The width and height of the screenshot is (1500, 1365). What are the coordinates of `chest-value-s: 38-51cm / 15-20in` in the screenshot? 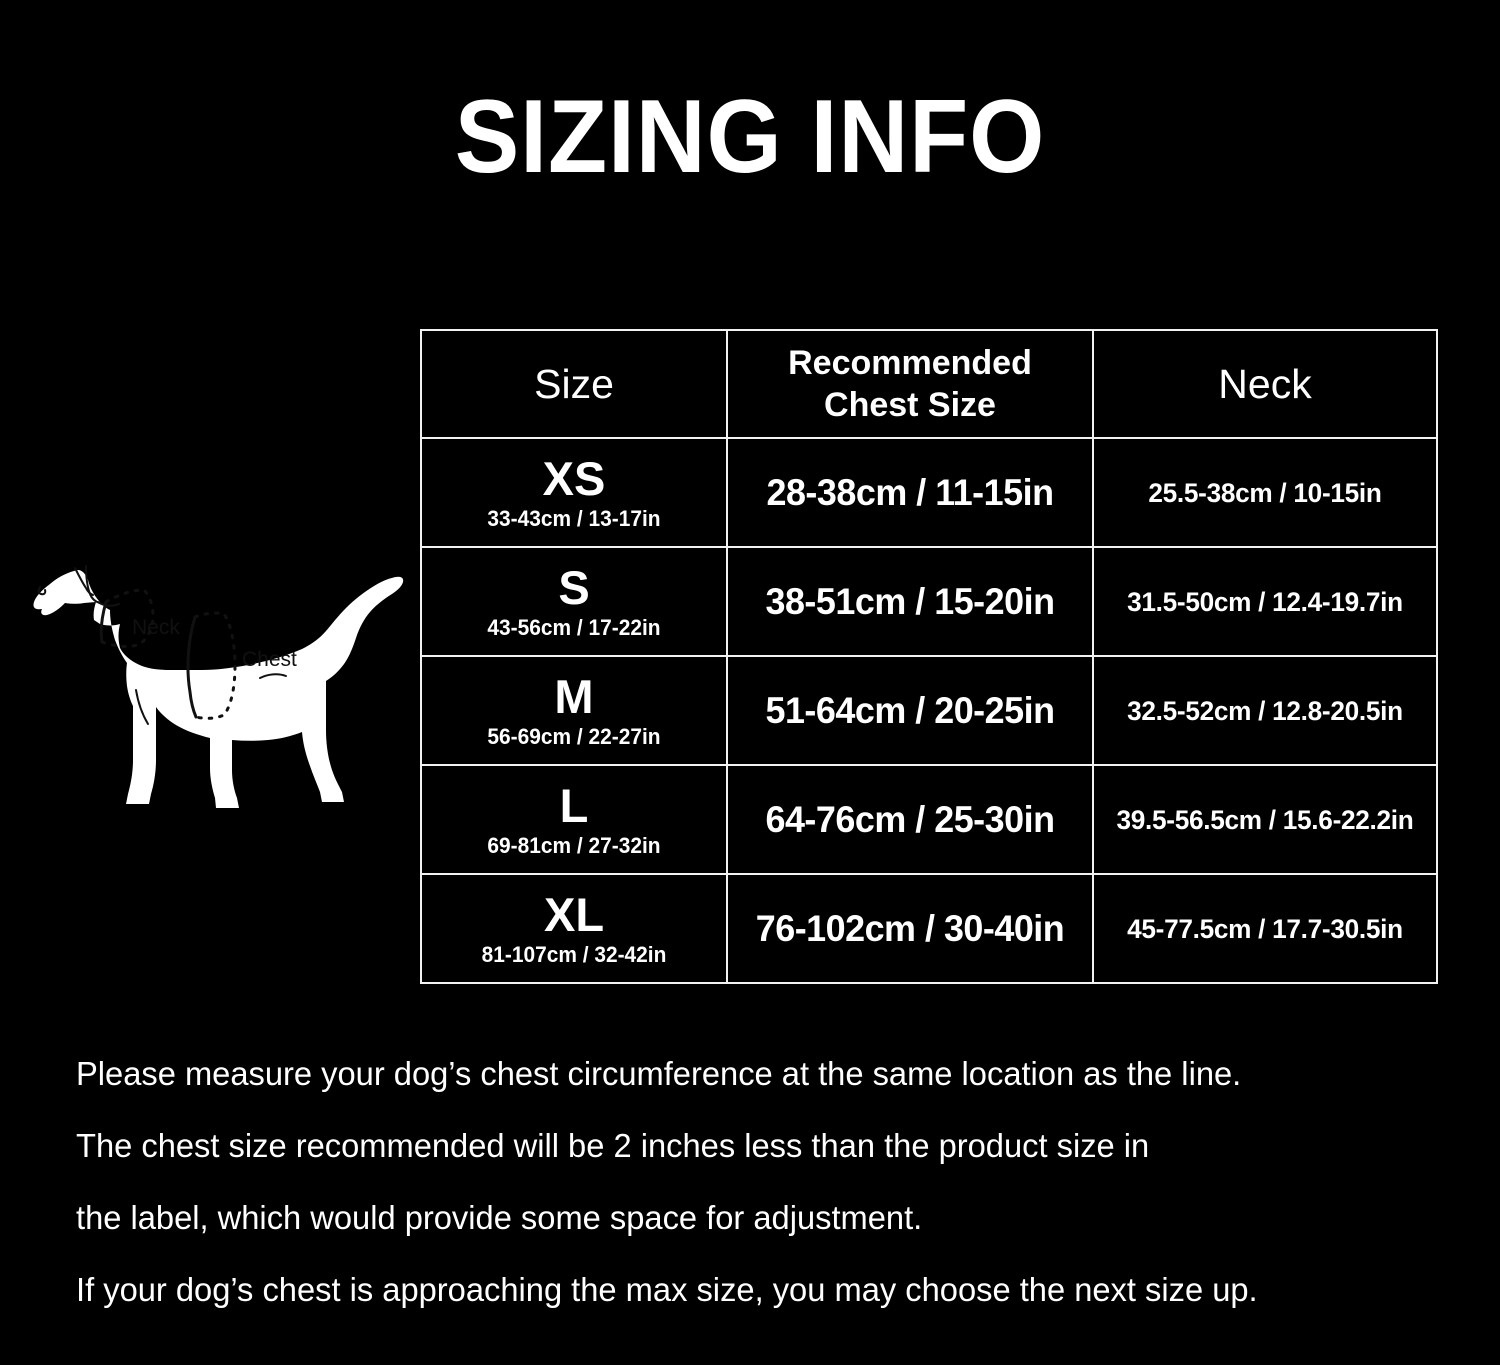 It's located at (910, 601).